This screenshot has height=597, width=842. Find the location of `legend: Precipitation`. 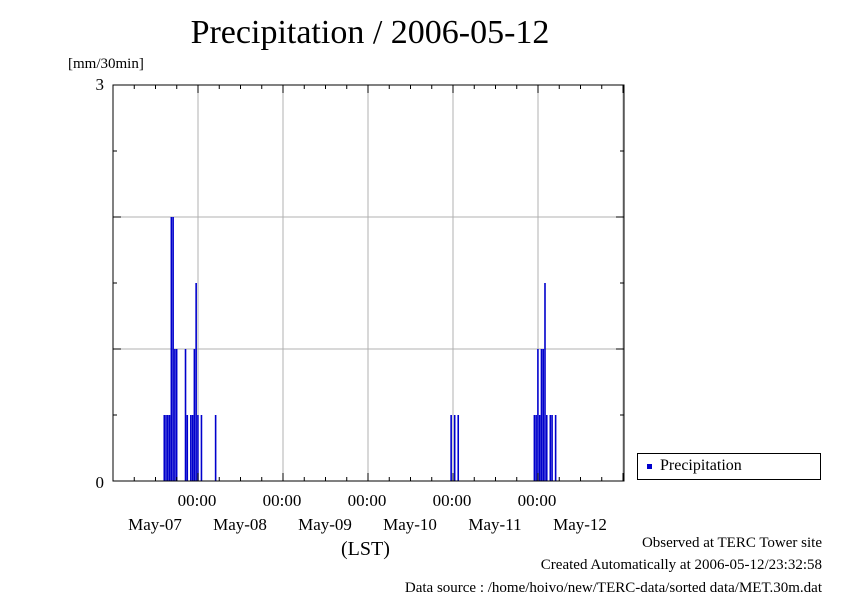

legend: Precipitation is located at coordinates (729, 466).